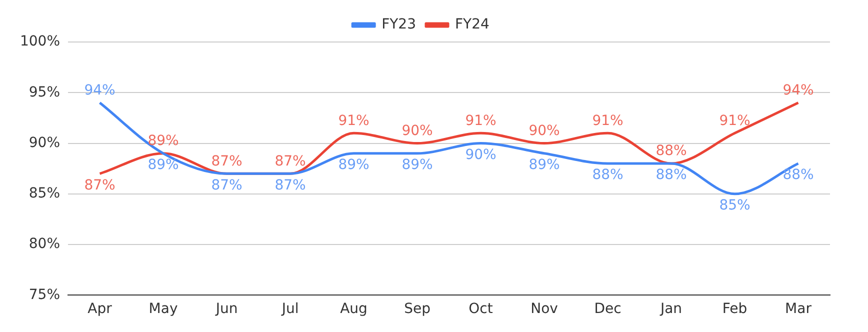  What do you see at coordinates (289, 309) in the screenshot?
I see `x-tick-label: Jul` at bounding box center [289, 309].